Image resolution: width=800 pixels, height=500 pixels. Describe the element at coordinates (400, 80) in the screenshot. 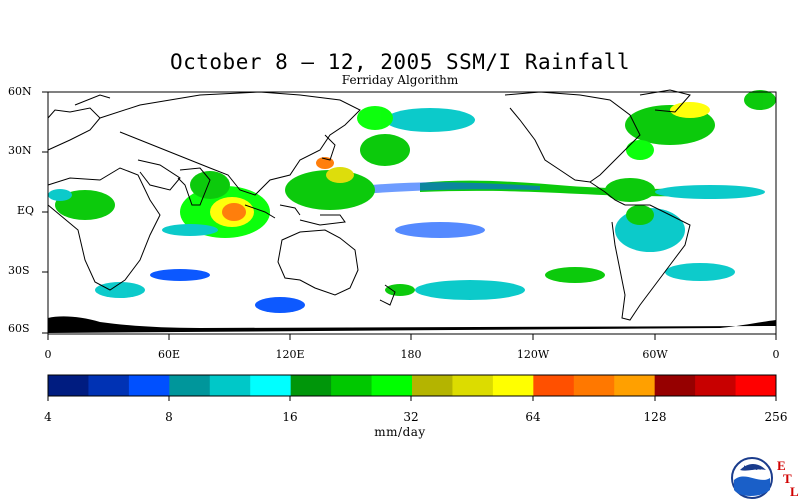

I see `map-subtitle: Ferriday Algorithm` at that location.